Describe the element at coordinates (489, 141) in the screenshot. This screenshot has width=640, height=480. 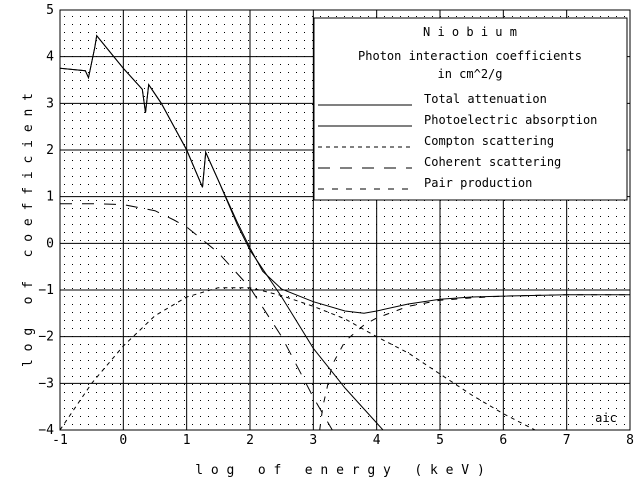
I see `legend-label-3: Compton scattering` at that location.